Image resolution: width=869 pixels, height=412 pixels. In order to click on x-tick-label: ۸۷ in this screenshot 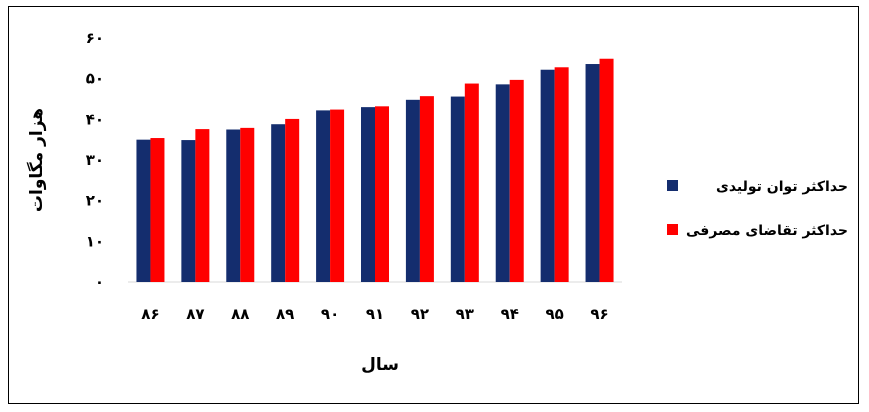, I will do `click(195, 314)`.